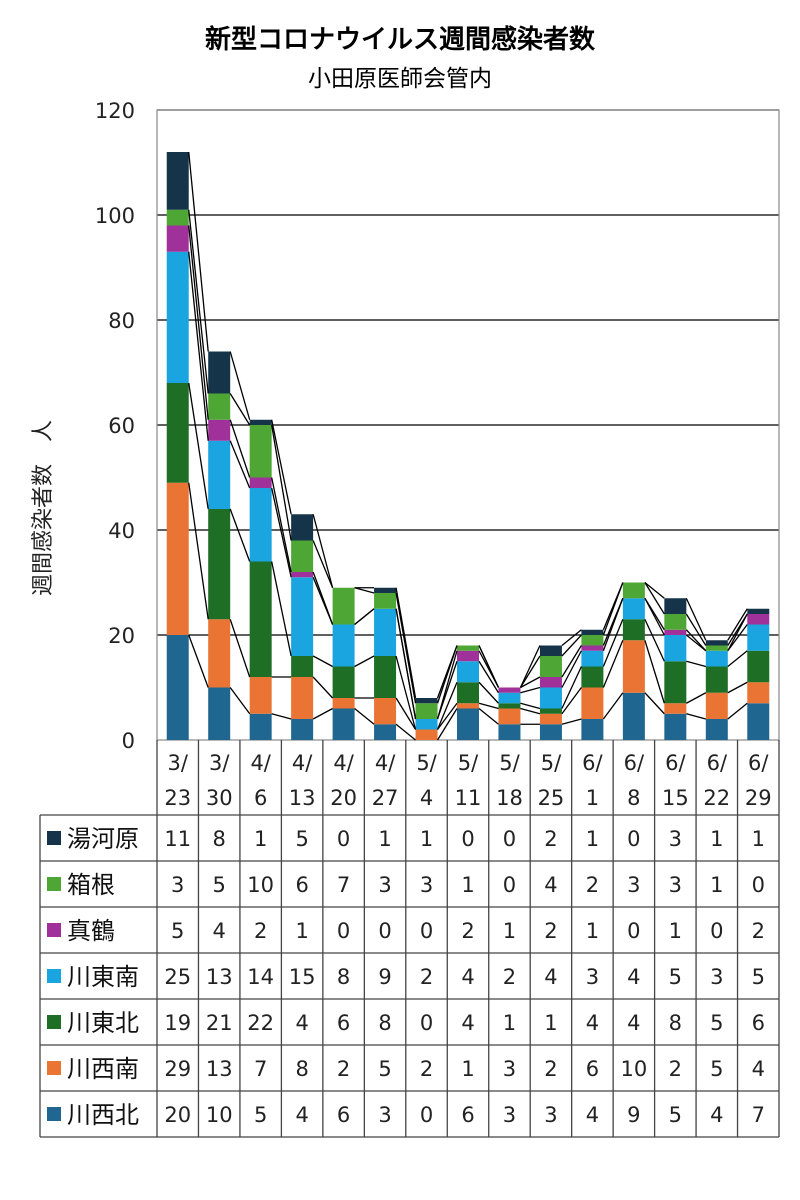 The width and height of the screenshot is (800, 1200). I want to click on category-month-label: 6/, so click(758, 763).